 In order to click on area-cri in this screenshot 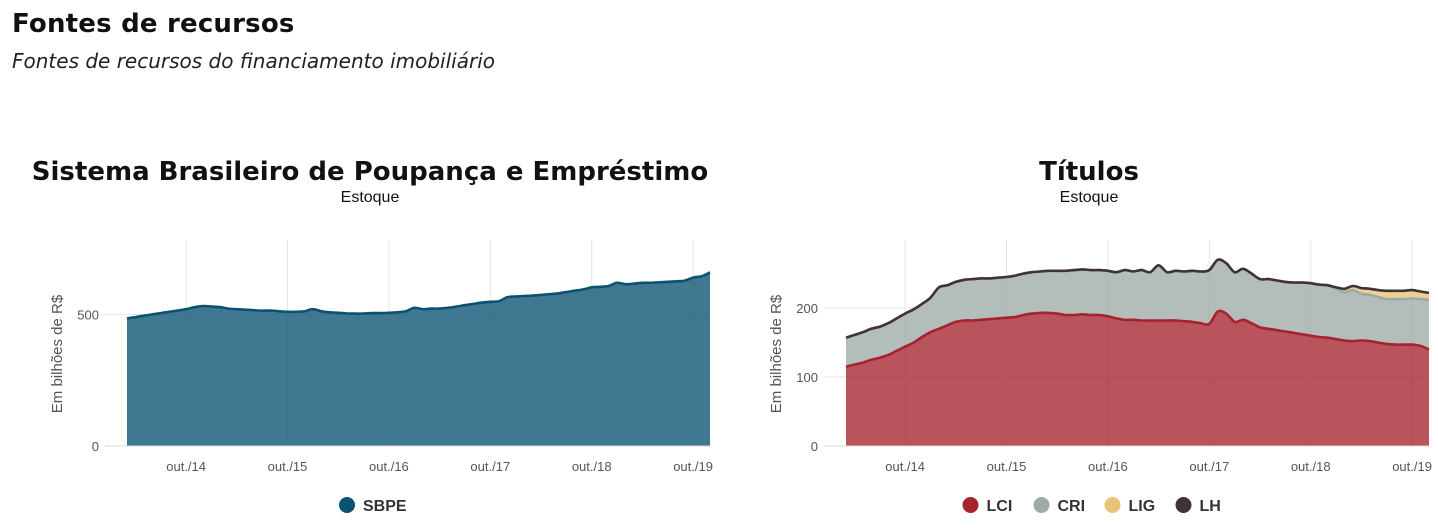, I will do `click(1137, 313)`.